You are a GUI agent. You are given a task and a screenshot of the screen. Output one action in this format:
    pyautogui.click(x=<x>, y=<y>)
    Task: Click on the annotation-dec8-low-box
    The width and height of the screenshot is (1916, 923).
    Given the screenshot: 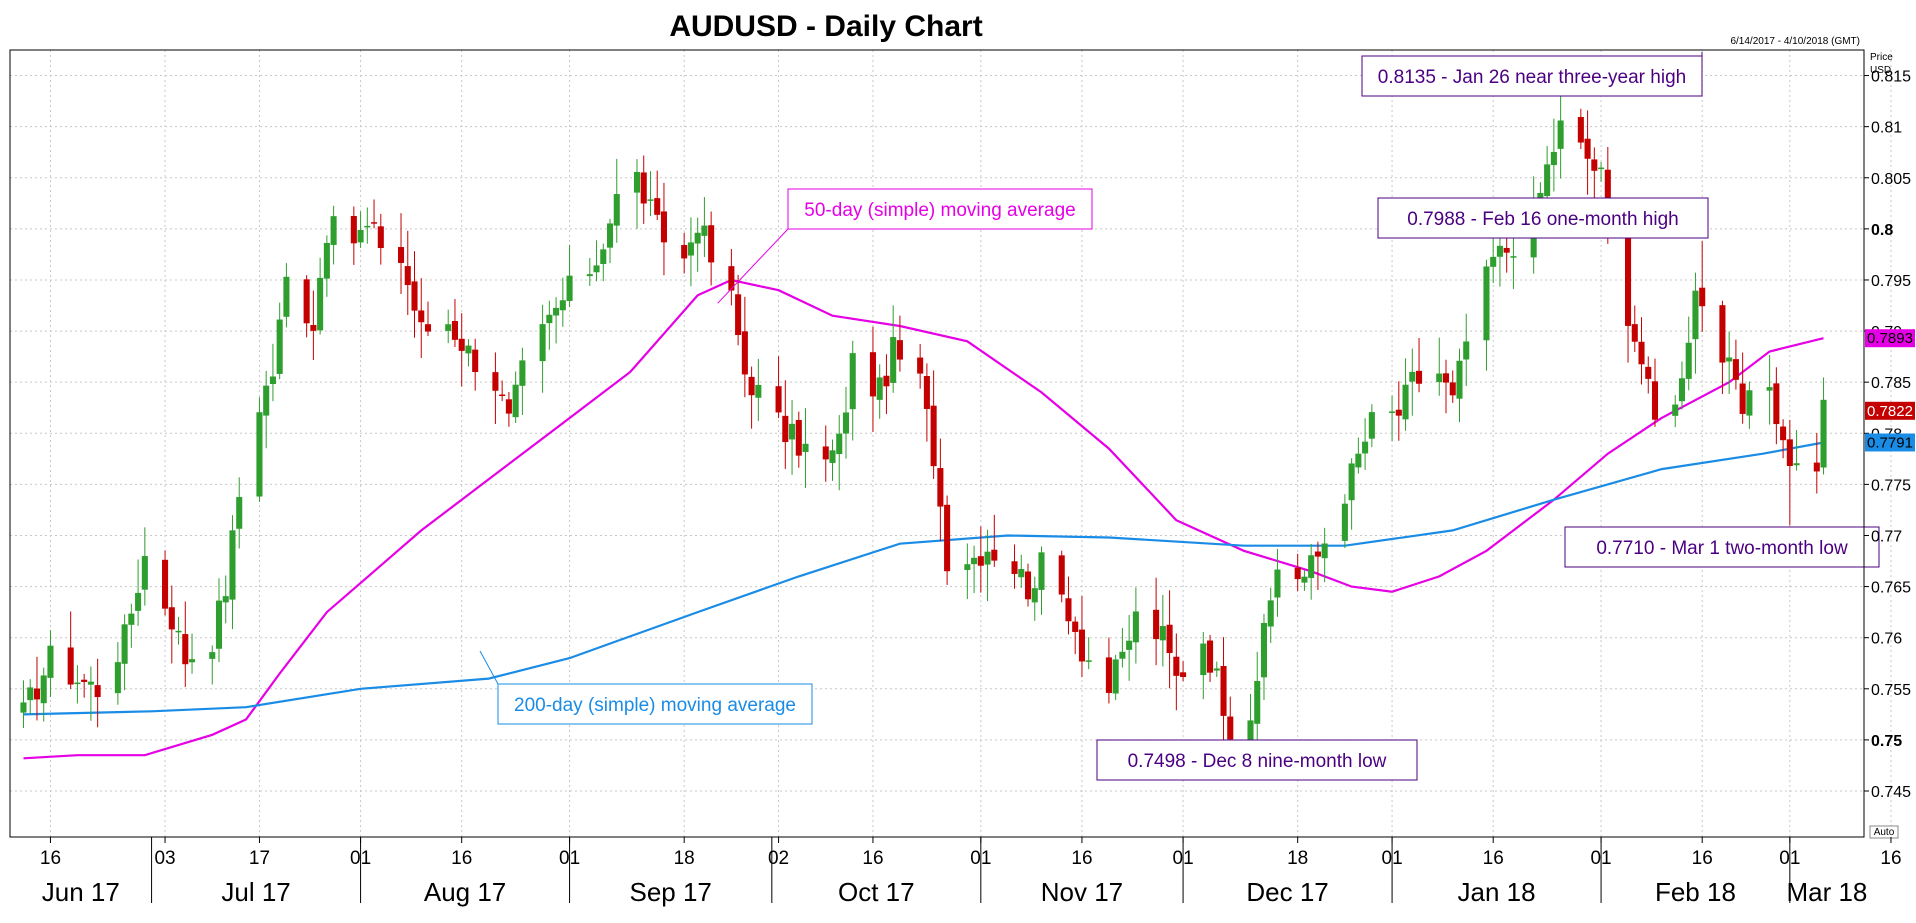 What is the action you would take?
    pyautogui.click(x=1257, y=760)
    